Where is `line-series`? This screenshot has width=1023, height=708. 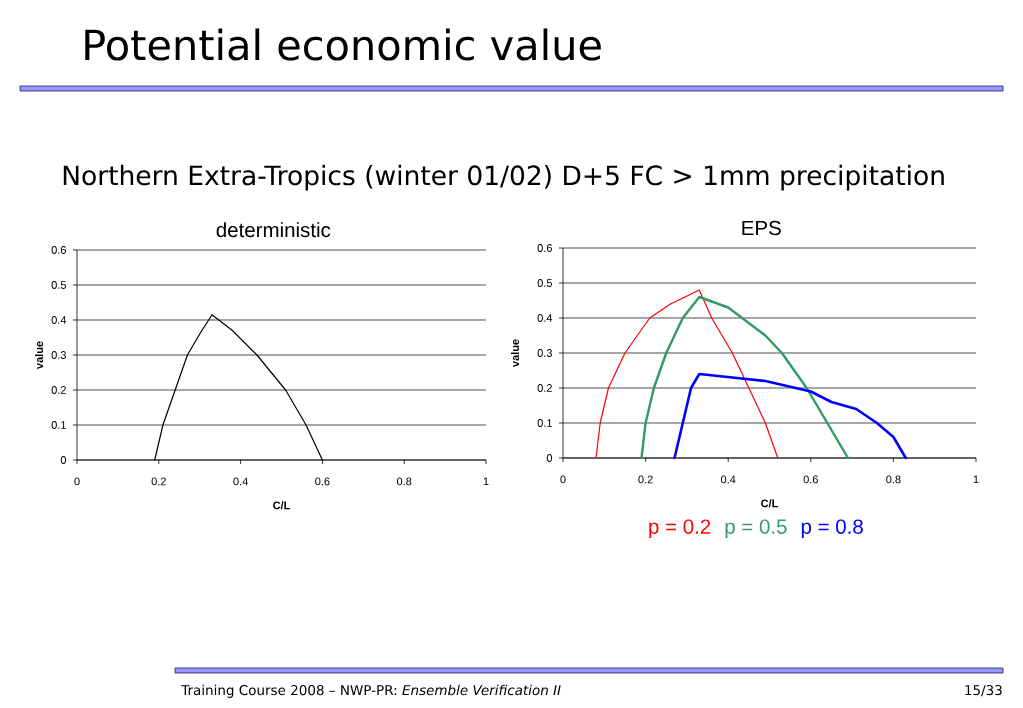
line-series is located at coordinates (687, 374).